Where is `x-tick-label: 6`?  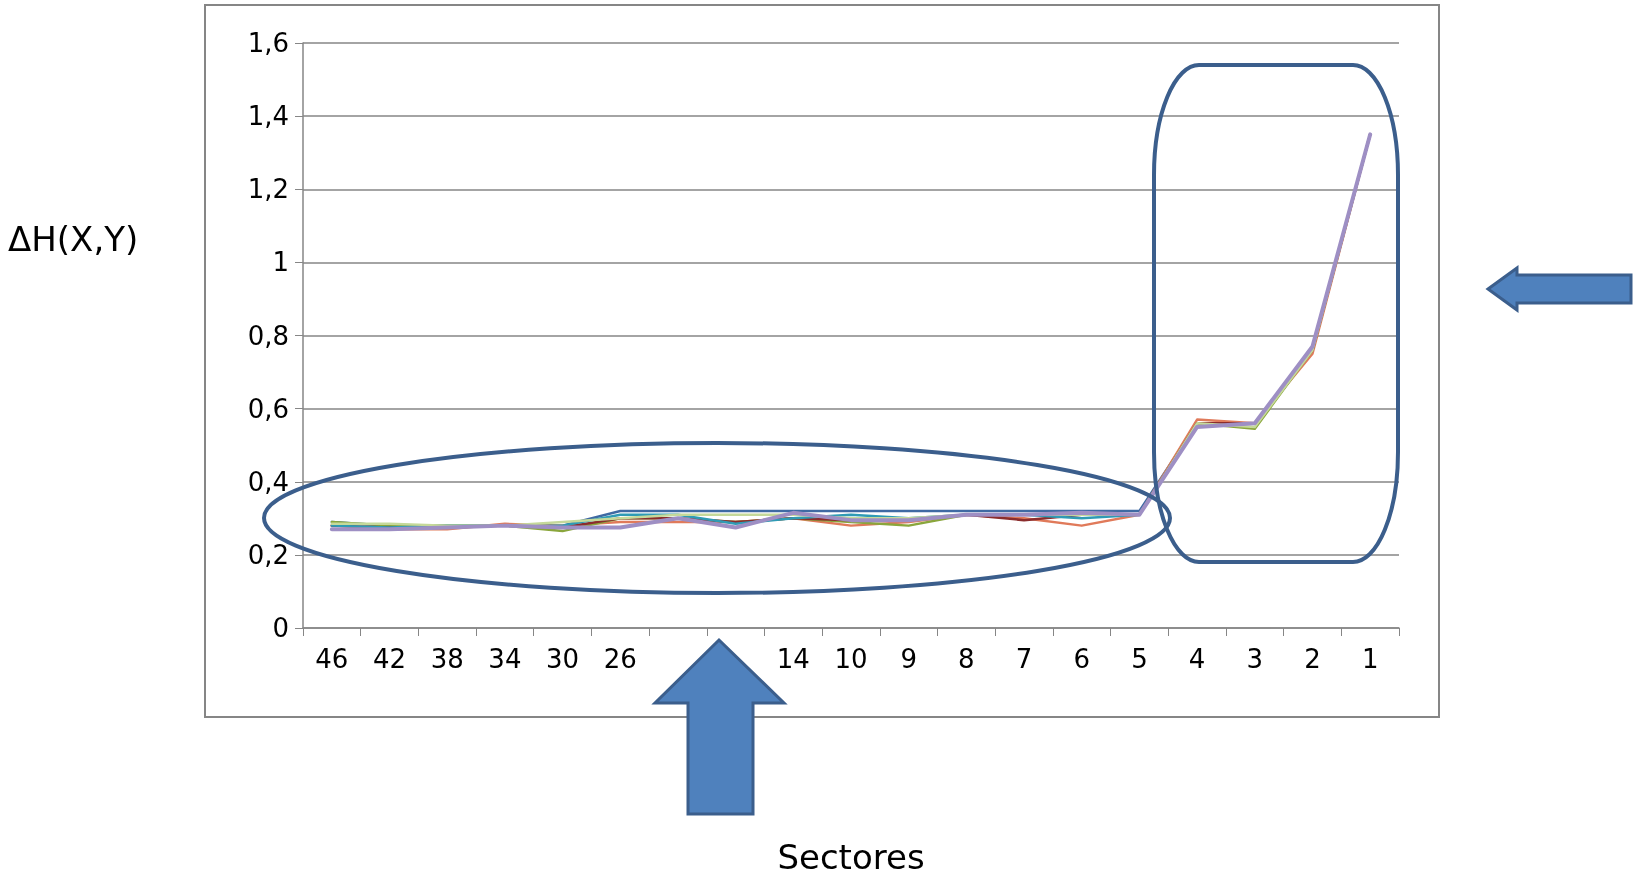 x-tick-label: 6 is located at coordinates (1082, 659).